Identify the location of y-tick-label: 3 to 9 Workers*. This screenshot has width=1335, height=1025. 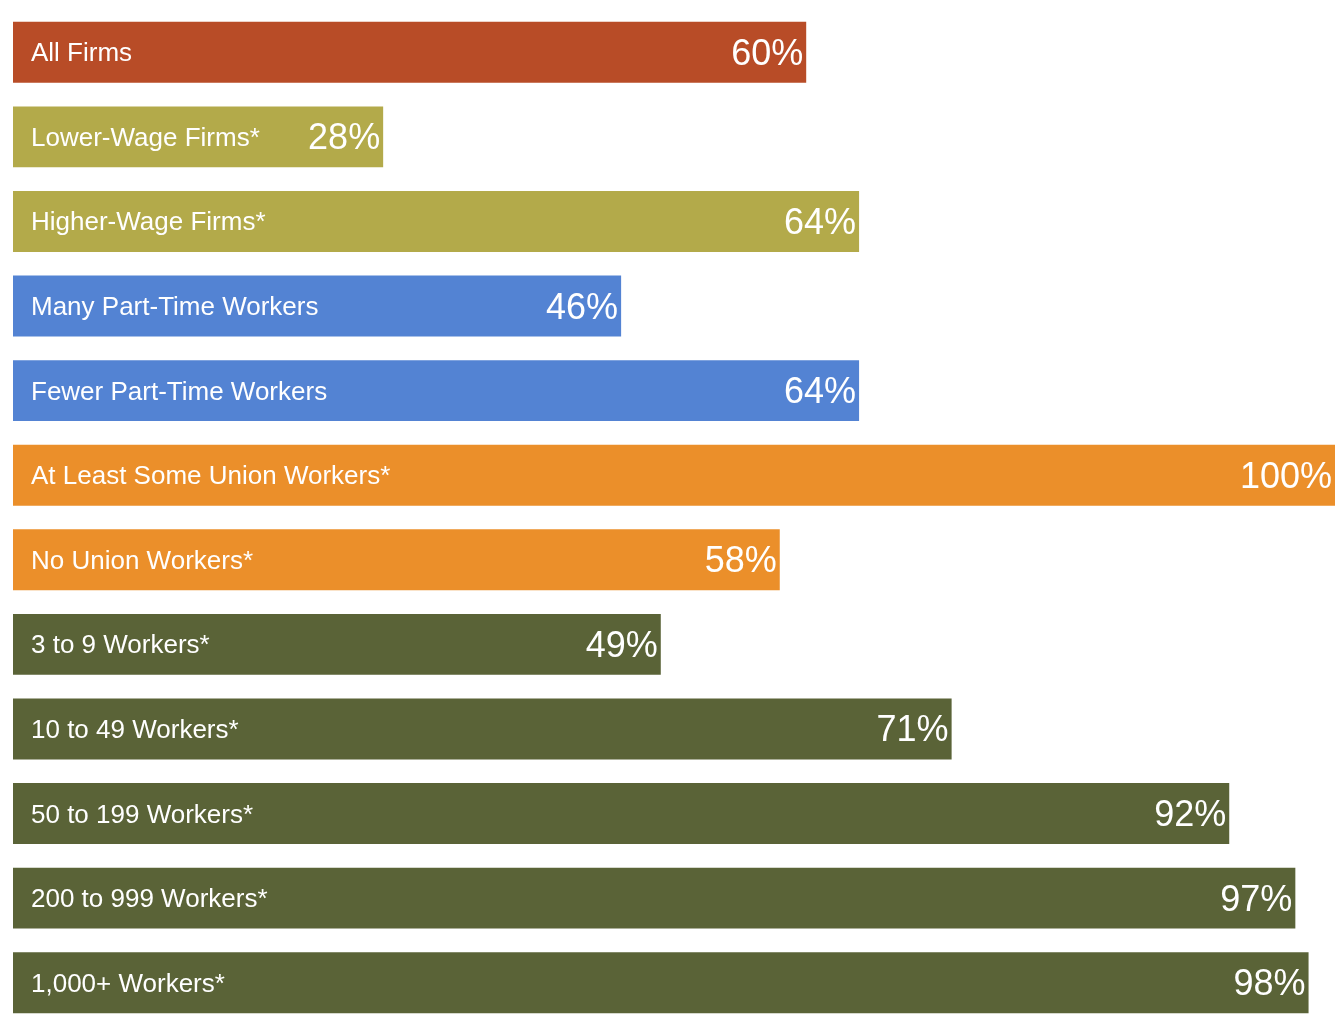
(120, 644).